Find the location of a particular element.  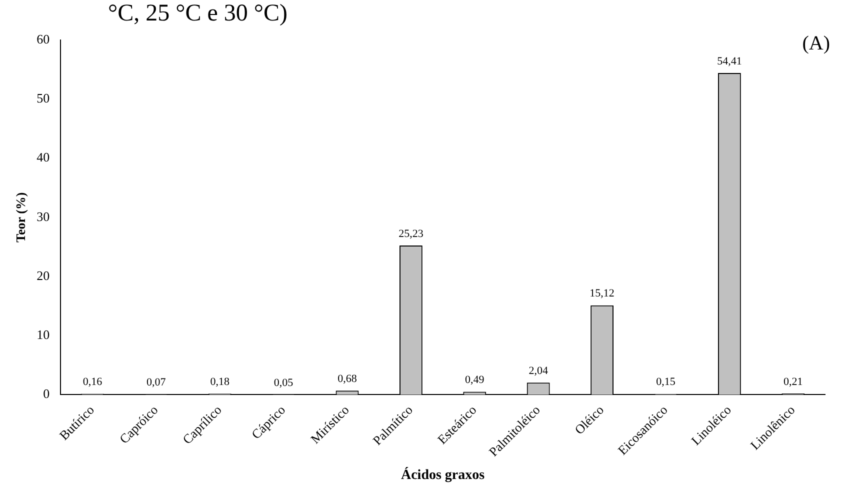

y-tick-label: 40 is located at coordinates (43, 157).